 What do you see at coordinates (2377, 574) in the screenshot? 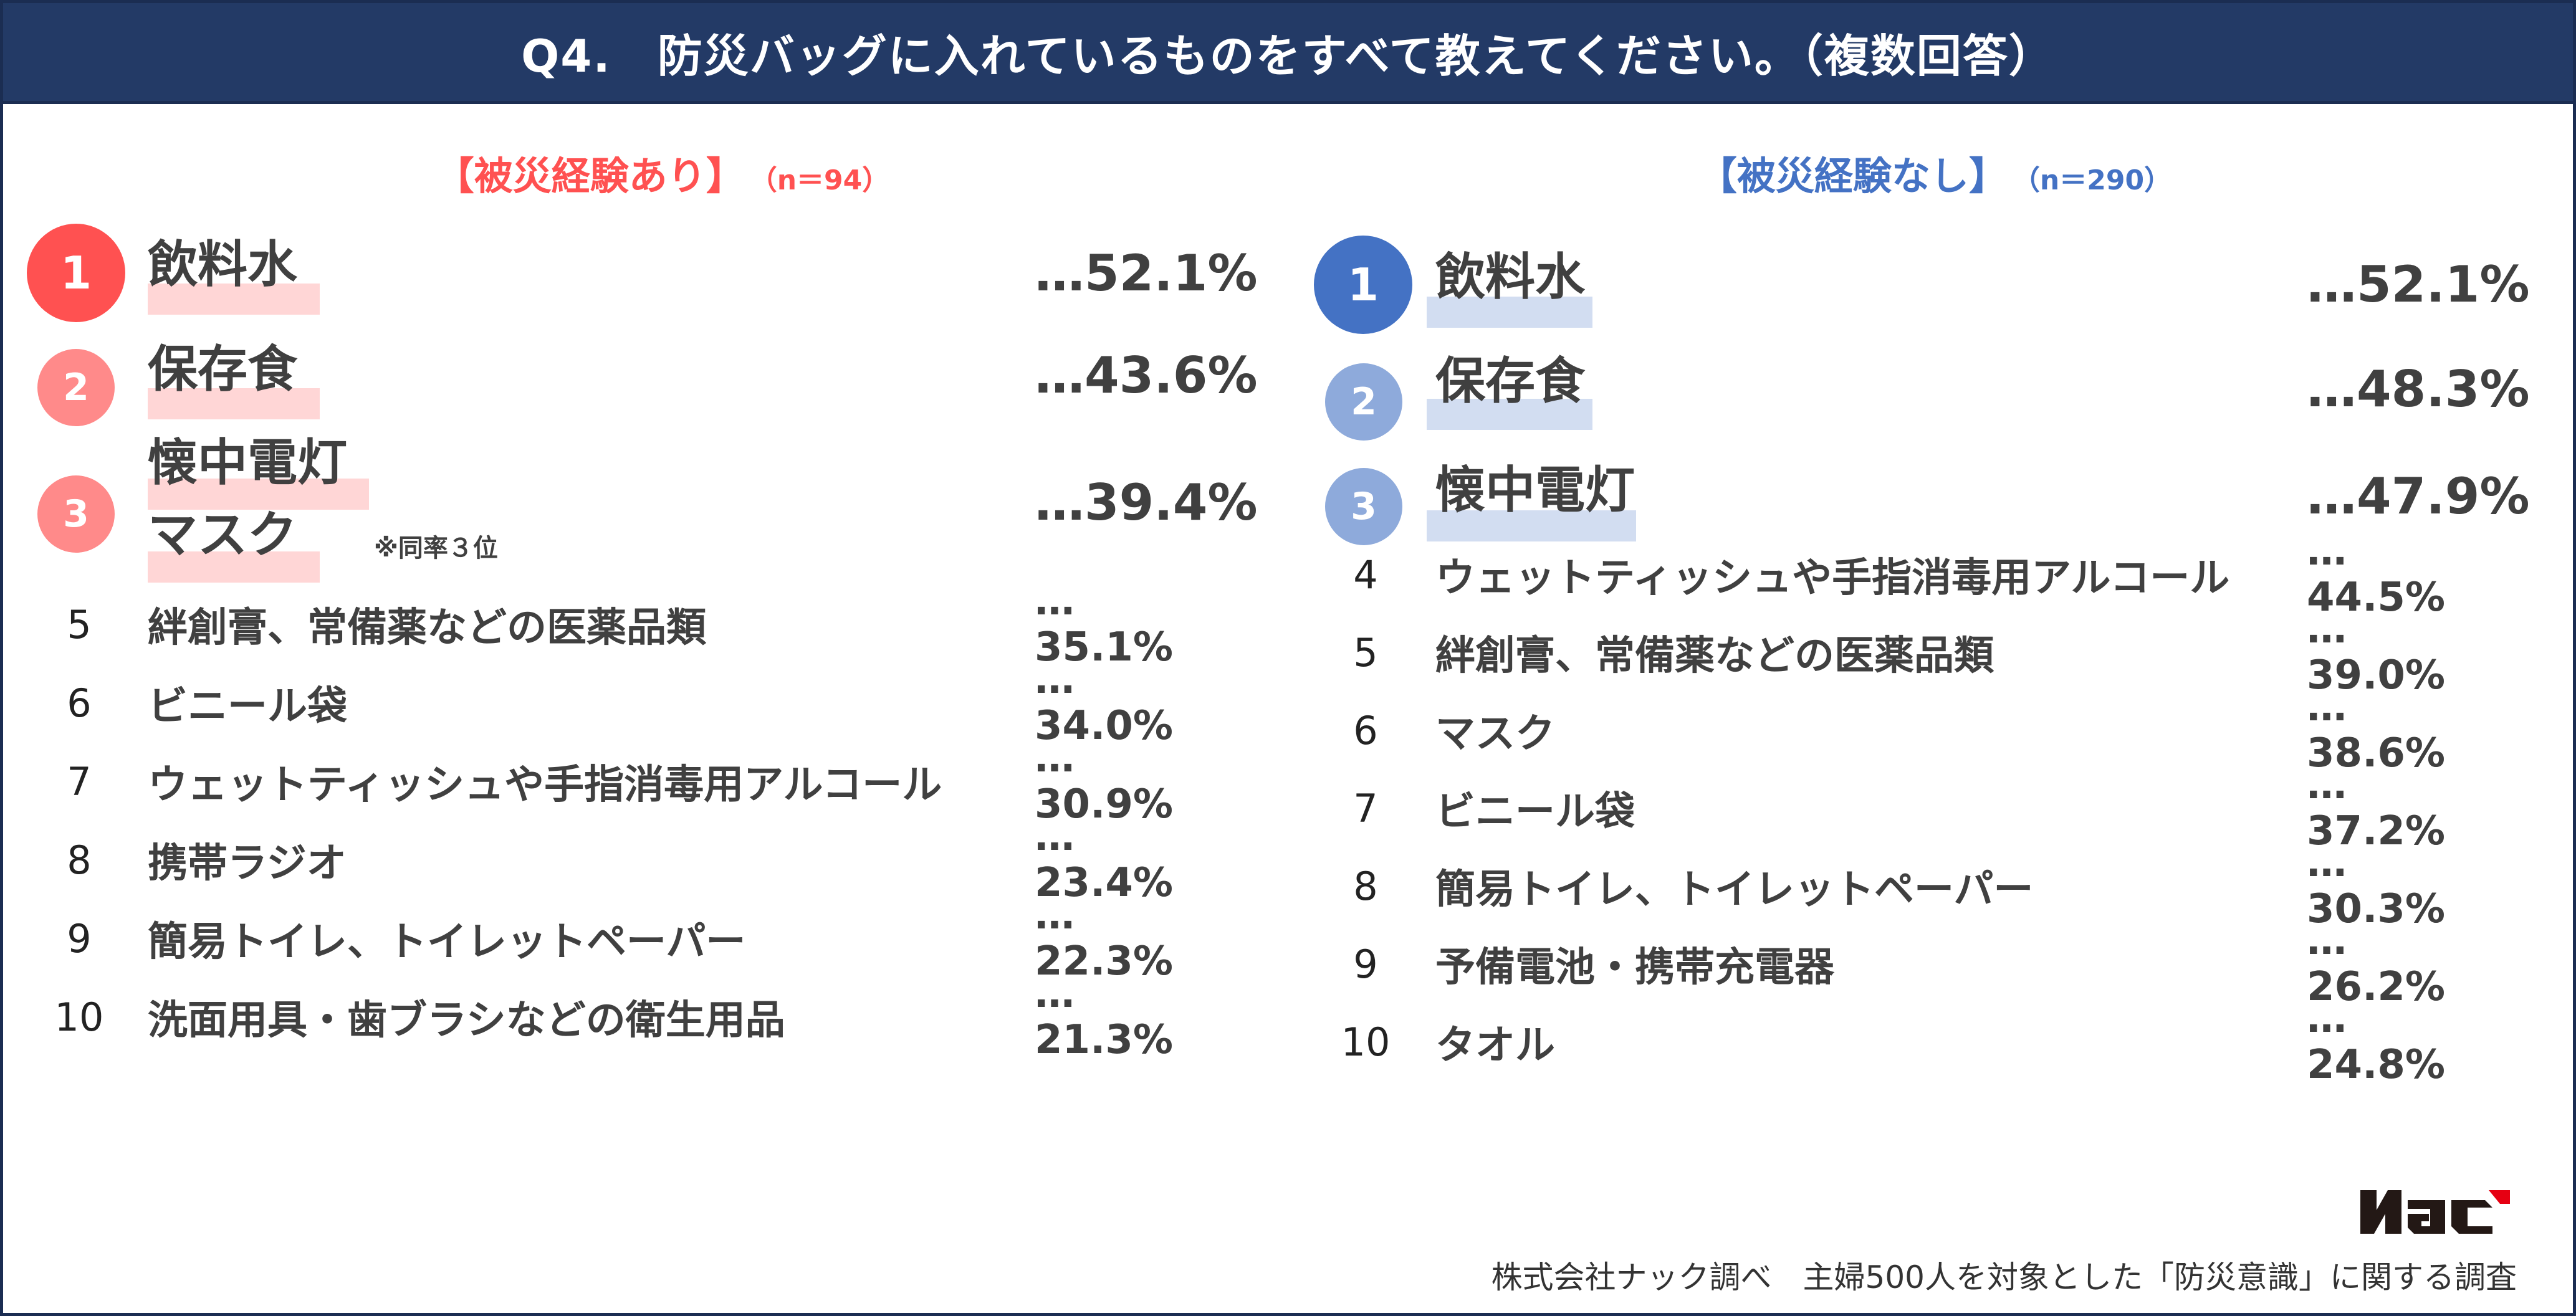
I see `item-percent: …44.5%` at bounding box center [2377, 574].